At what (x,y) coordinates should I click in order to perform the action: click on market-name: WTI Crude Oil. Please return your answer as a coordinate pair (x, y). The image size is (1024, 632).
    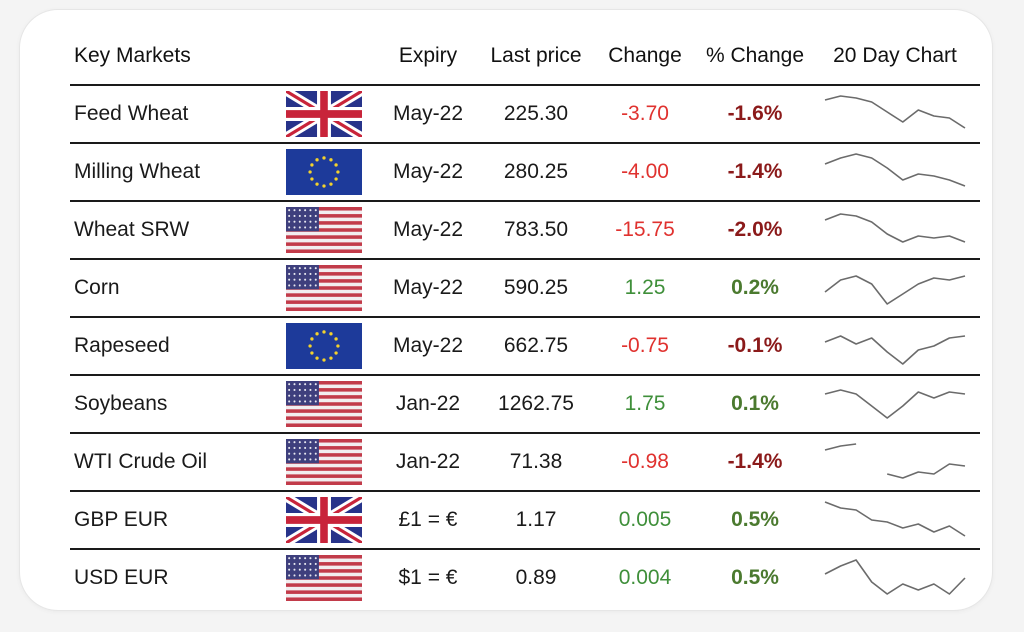
    Looking at the image, I should click on (172, 462).